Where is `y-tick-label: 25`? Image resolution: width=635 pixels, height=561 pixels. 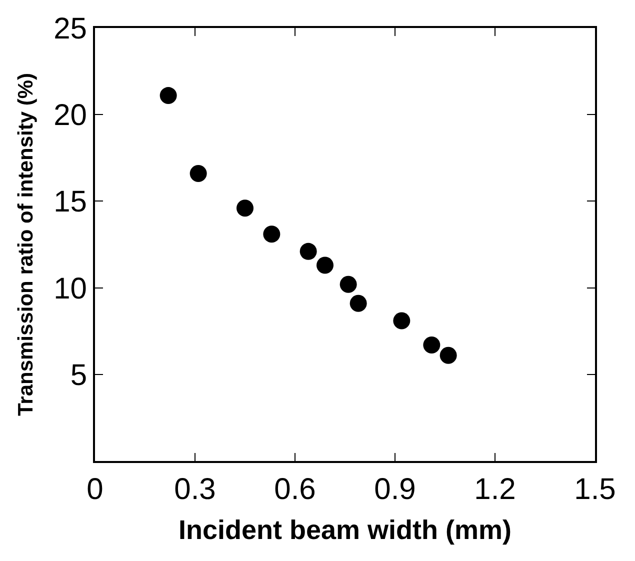
y-tick-label: 25 is located at coordinates (70, 29).